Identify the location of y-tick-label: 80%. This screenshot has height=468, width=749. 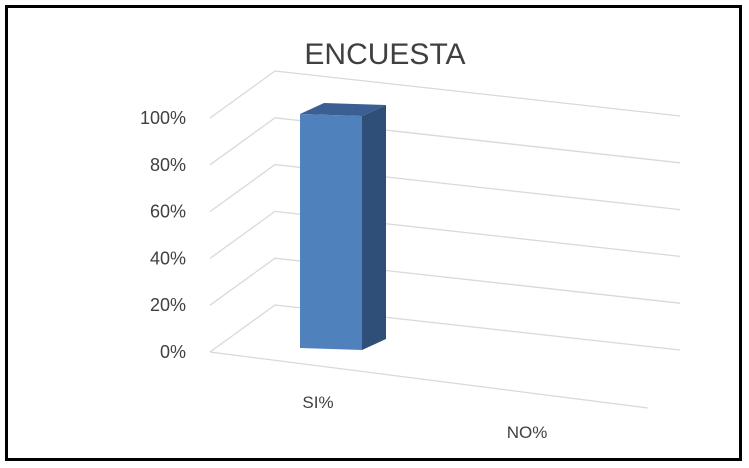
(168, 165).